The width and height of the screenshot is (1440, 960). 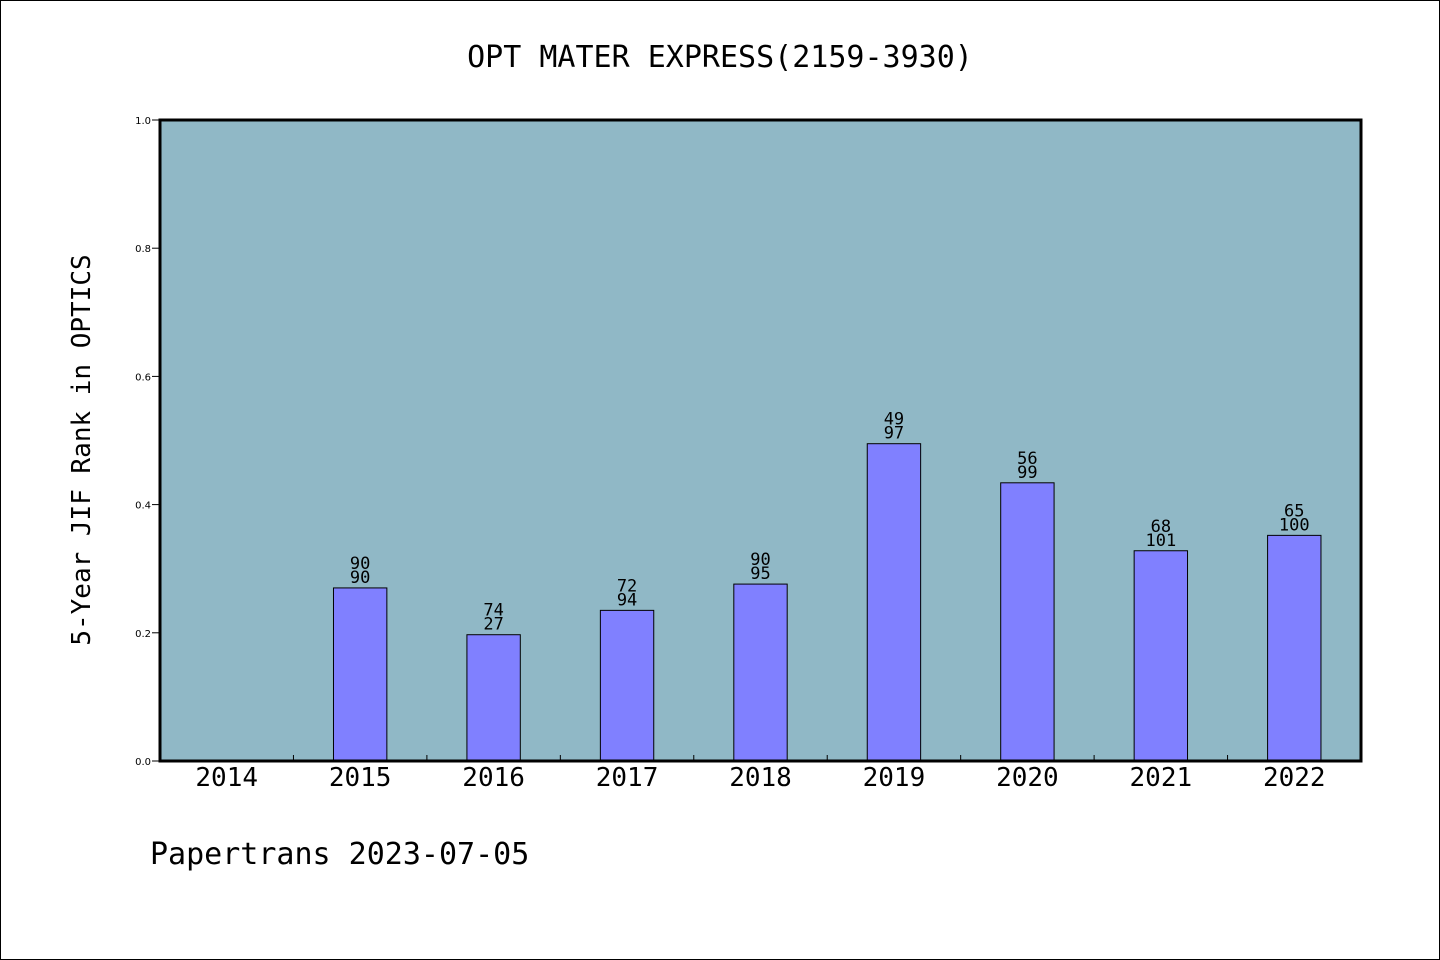 I want to click on bar-2022, so click(x=1294, y=648).